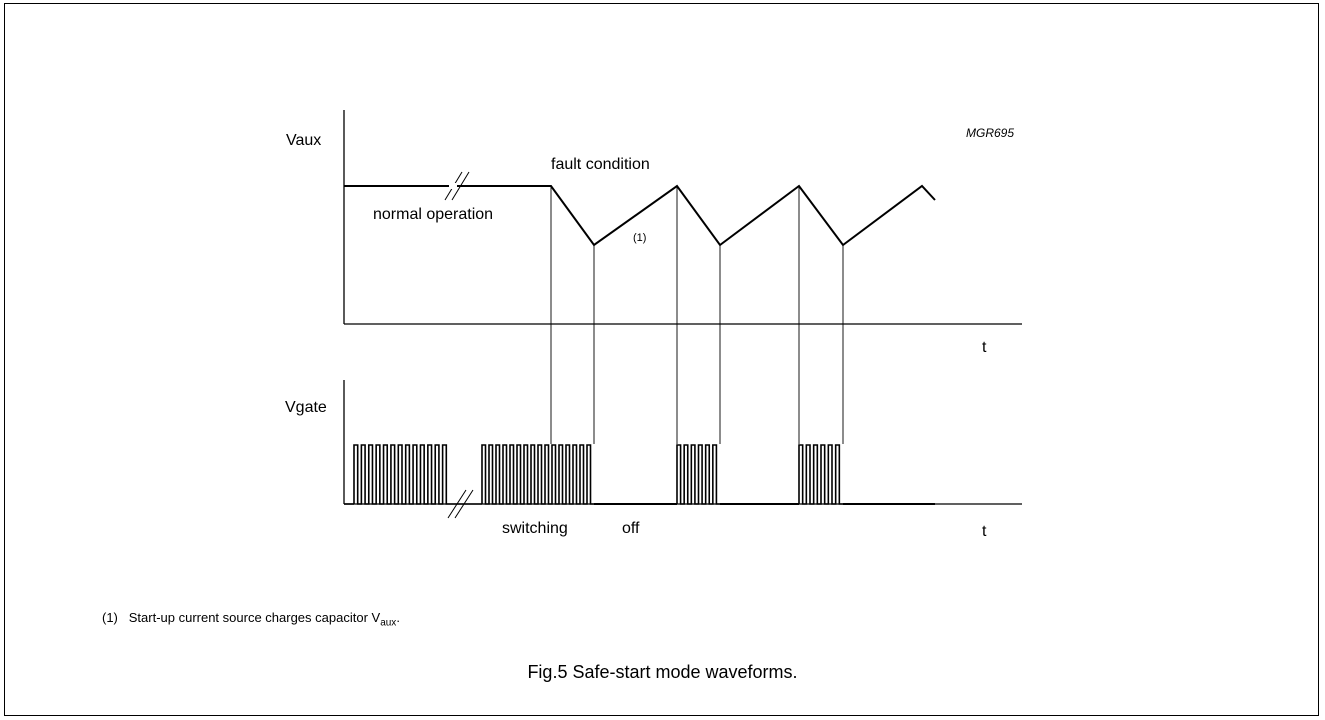  What do you see at coordinates (433, 214) in the screenshot?
I see `normal-operation-label: normal operation` at bounding box center [433, 214].